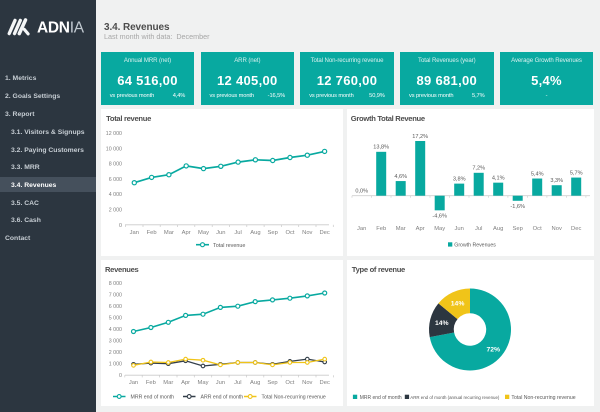  I want to click on svg-text: 5,7%, so click(576, 173).